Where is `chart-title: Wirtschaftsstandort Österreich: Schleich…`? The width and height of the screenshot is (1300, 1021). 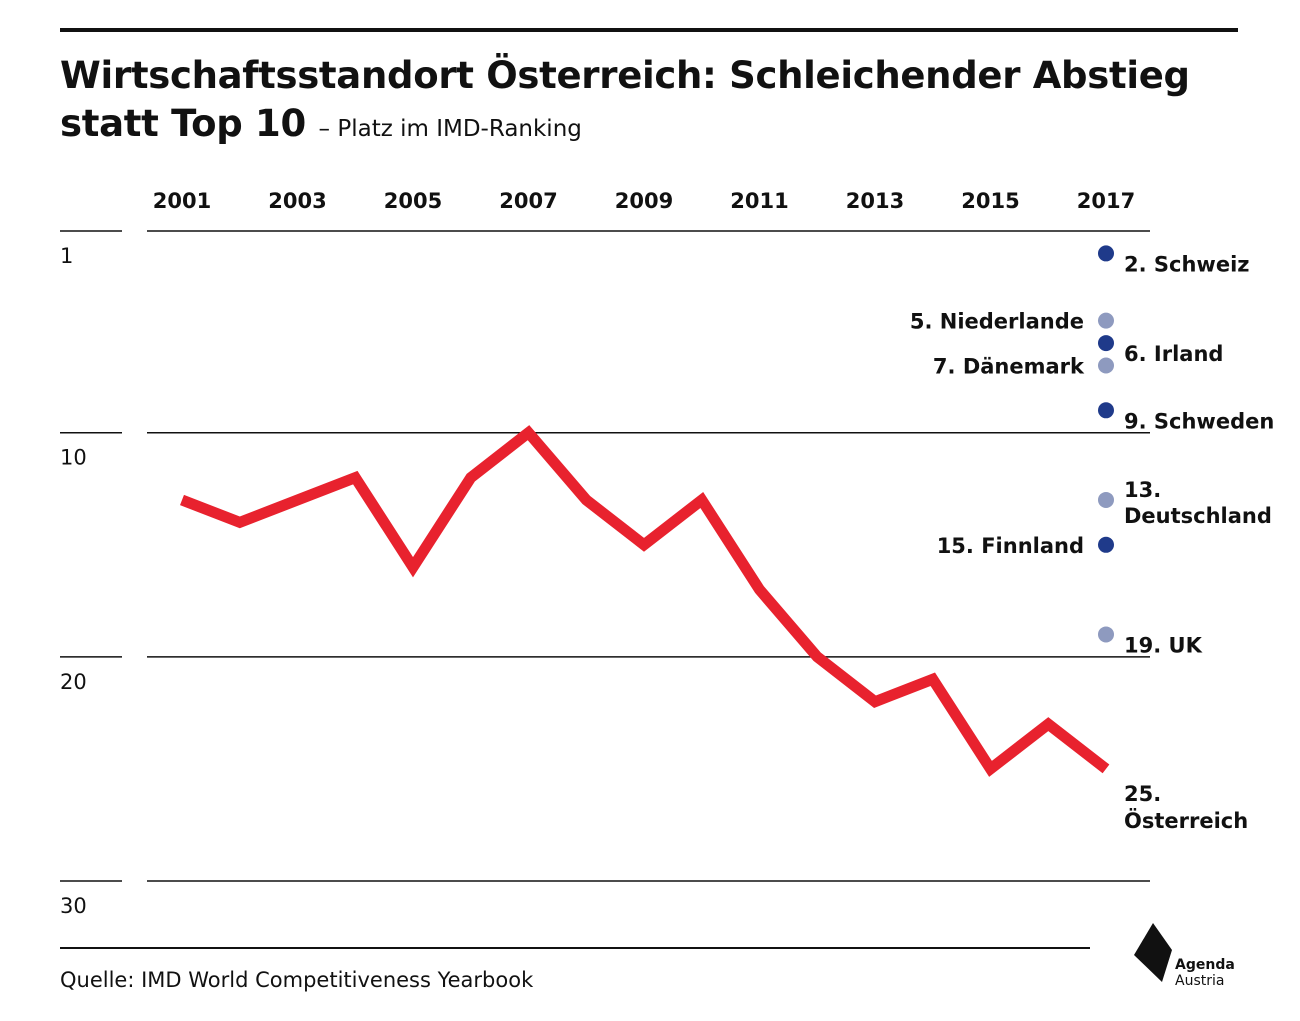
chart-title: Wirtschaftsstandort Österreich: Schleich… is located at coordinates (650, 102).